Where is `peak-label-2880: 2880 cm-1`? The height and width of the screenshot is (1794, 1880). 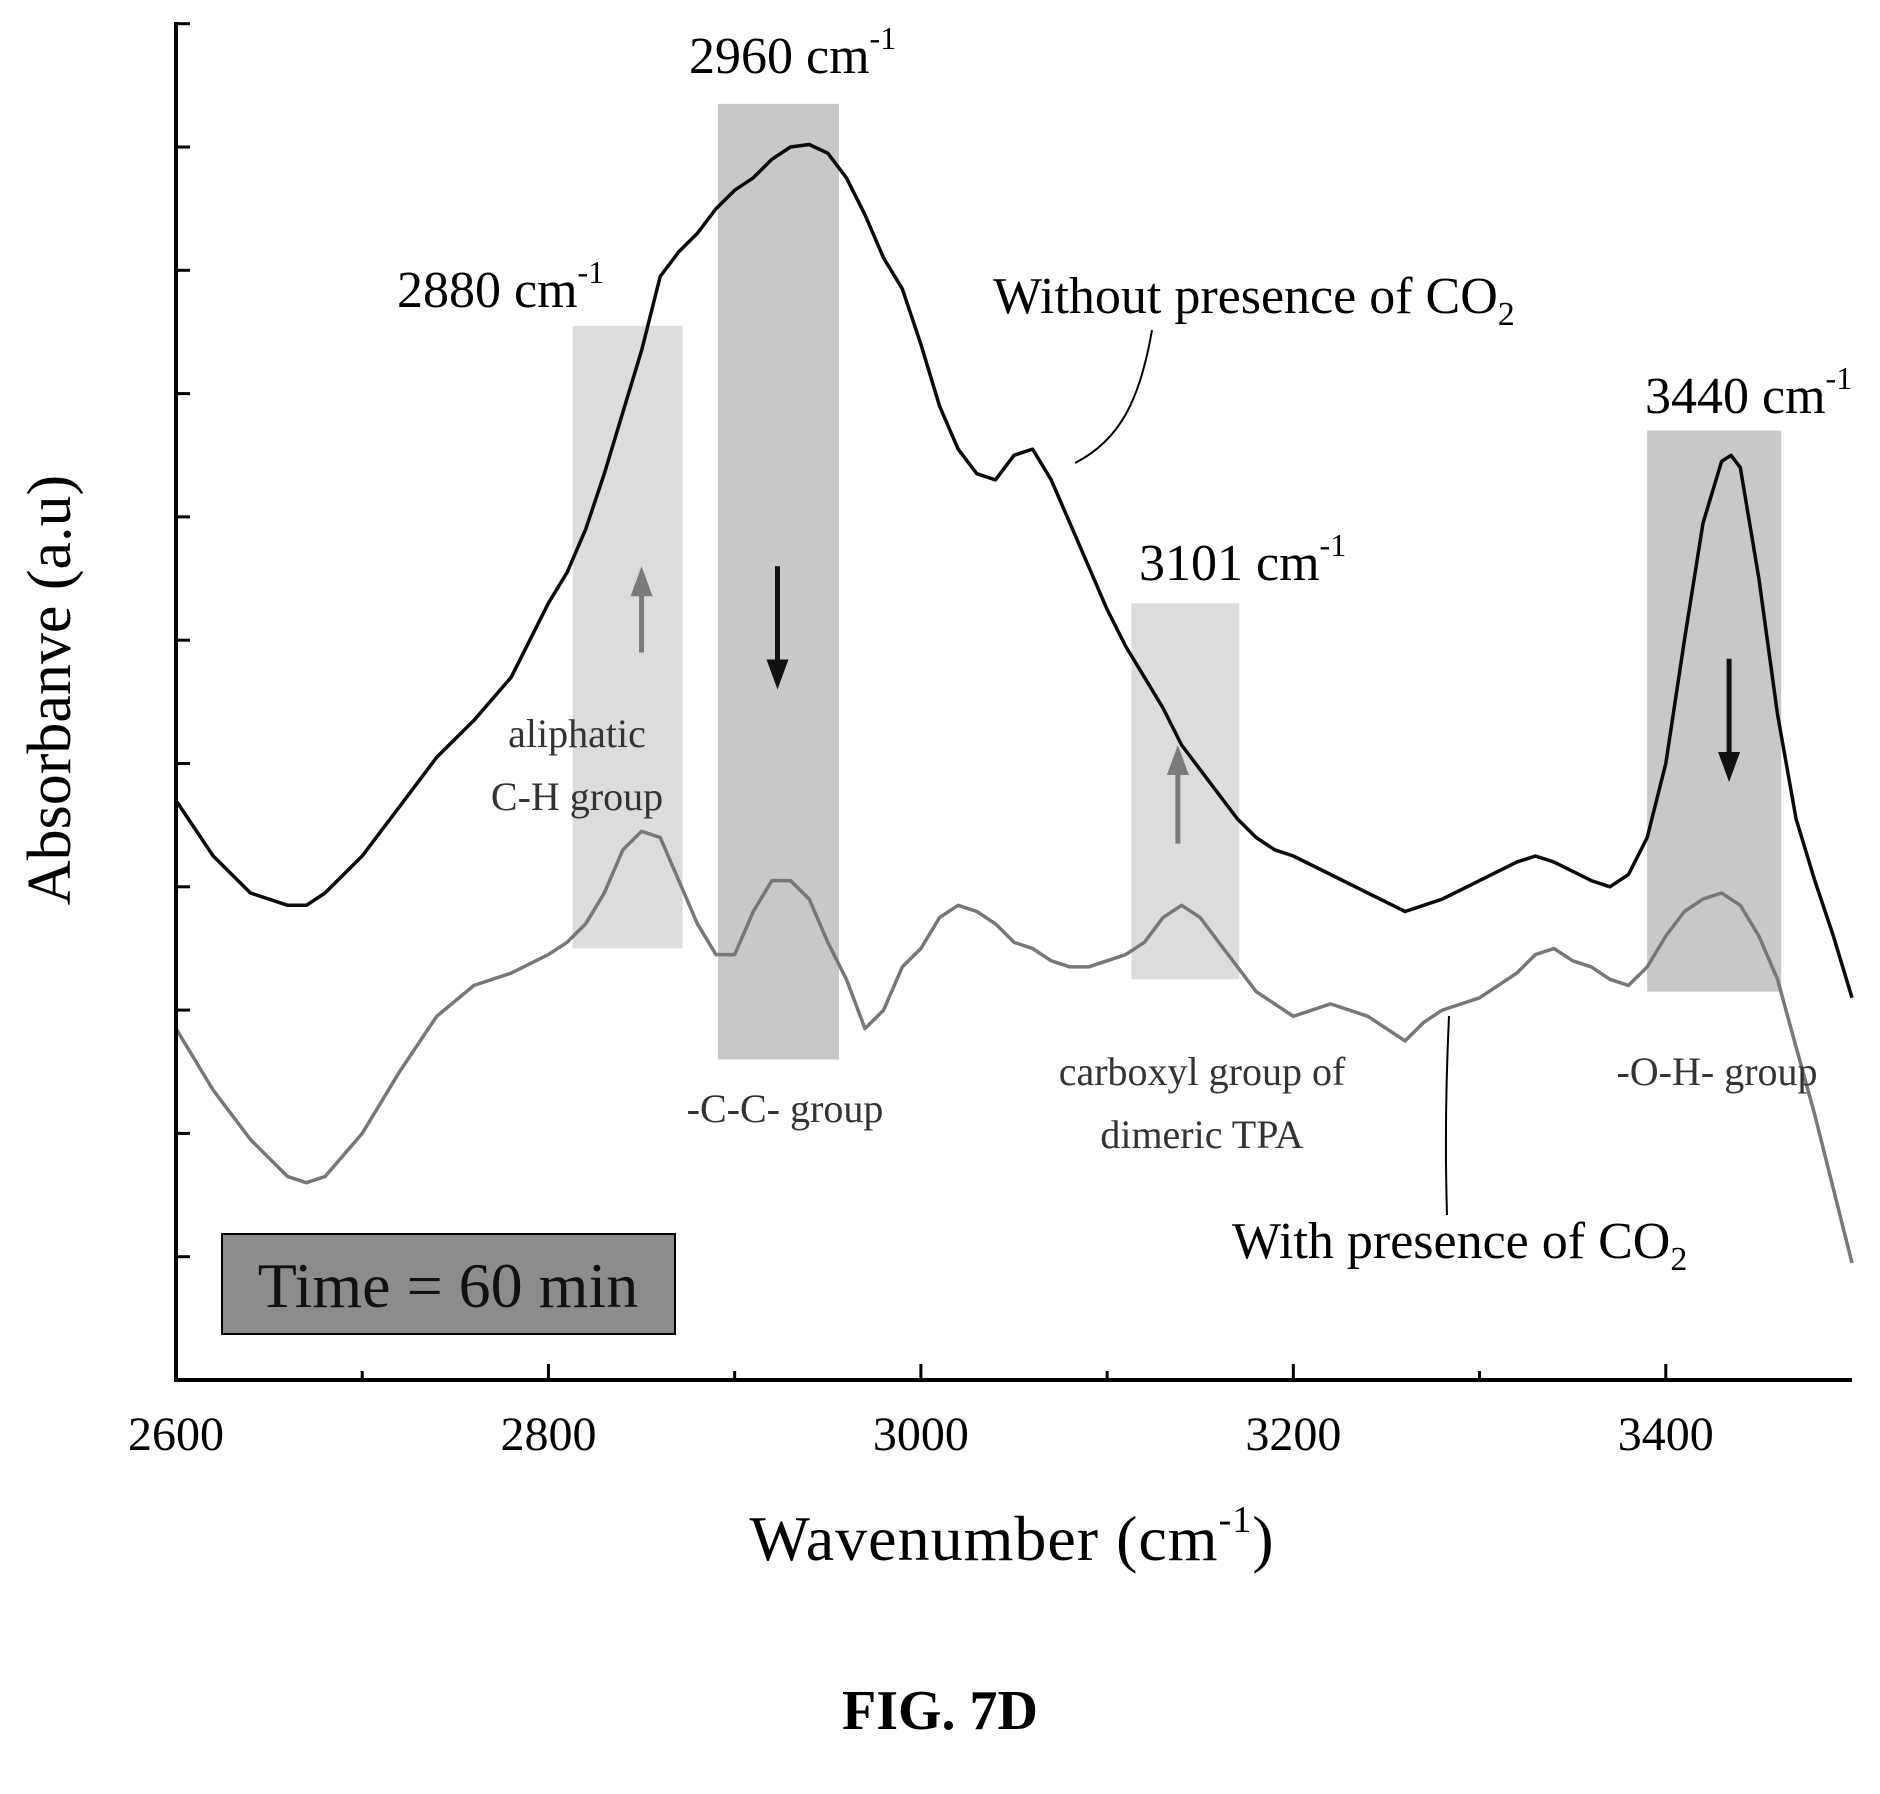 peak-label-2880: 2880 cm-1 is located at coordinates (500, 286).